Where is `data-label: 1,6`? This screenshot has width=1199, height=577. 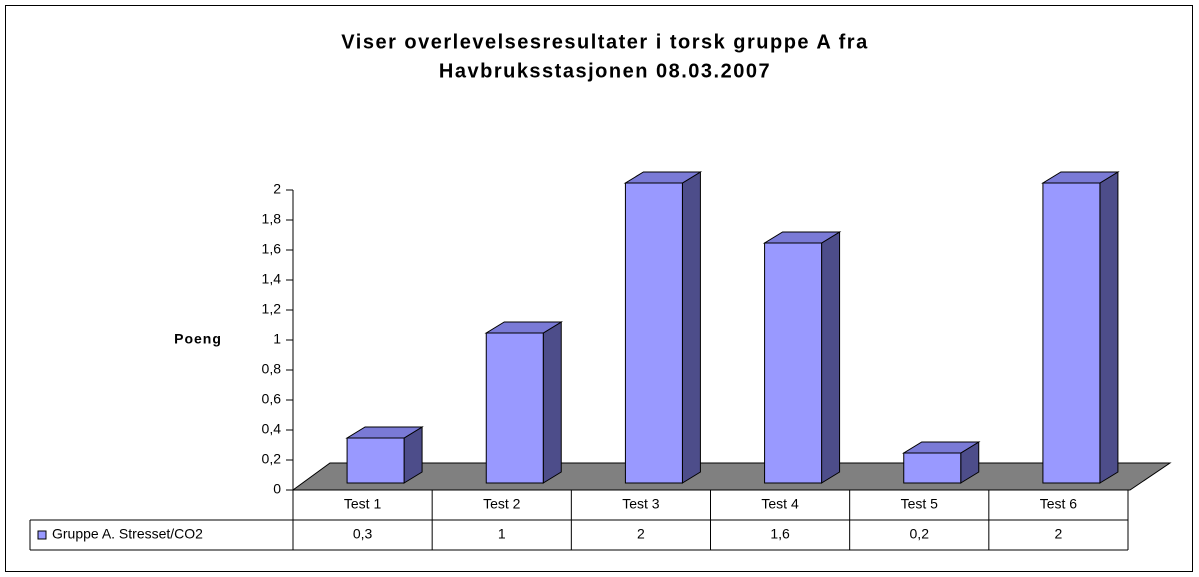 data-label: 1,6 is located at coordinates (780, 534).